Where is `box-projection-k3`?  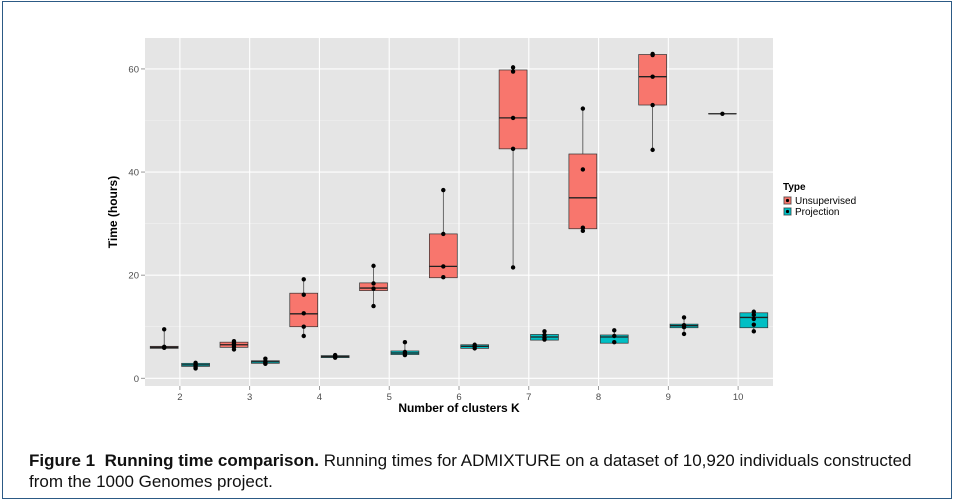 box-projection-k3 is located at coordinates (265, 361).